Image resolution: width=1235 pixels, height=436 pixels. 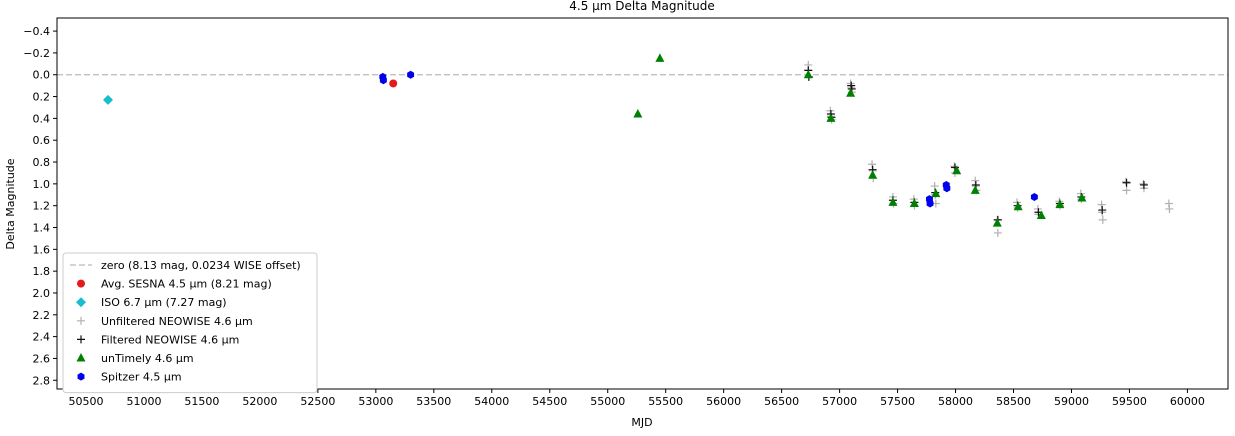 What do you see at coordinates (201, 401) in the screenshot?
I see `x-tick-label: 51500` at bounding box center [201, 401].